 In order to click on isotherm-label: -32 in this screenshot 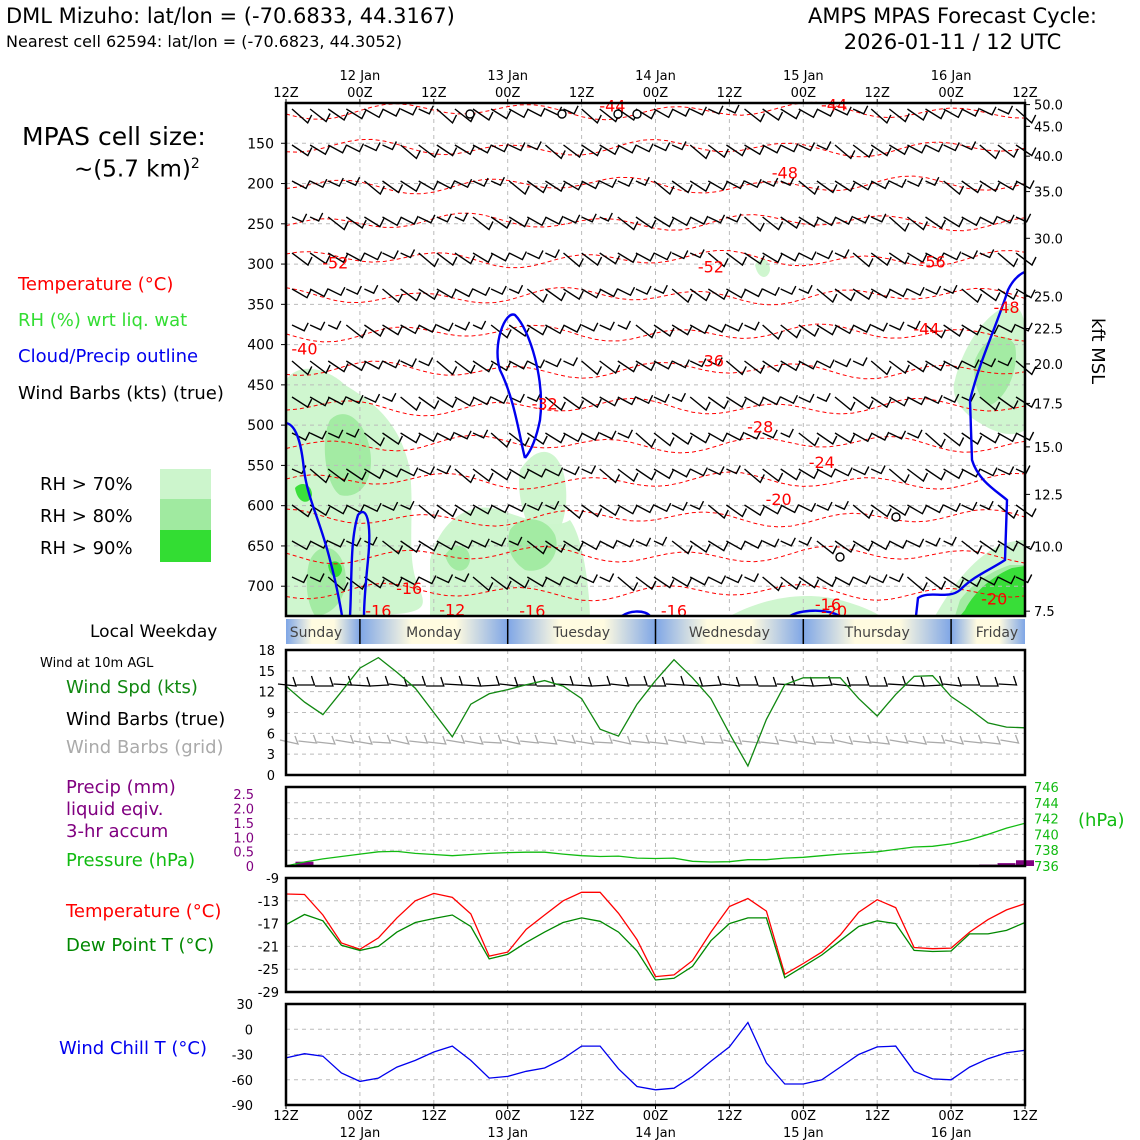, I will do `click(545, 403)`.